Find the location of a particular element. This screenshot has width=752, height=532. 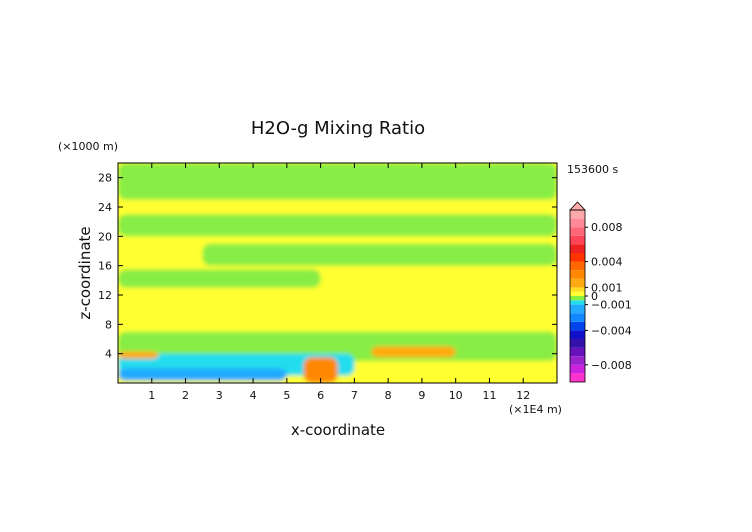

colorbar-tick-label: 0.008 is located at coordinates (607, 227).